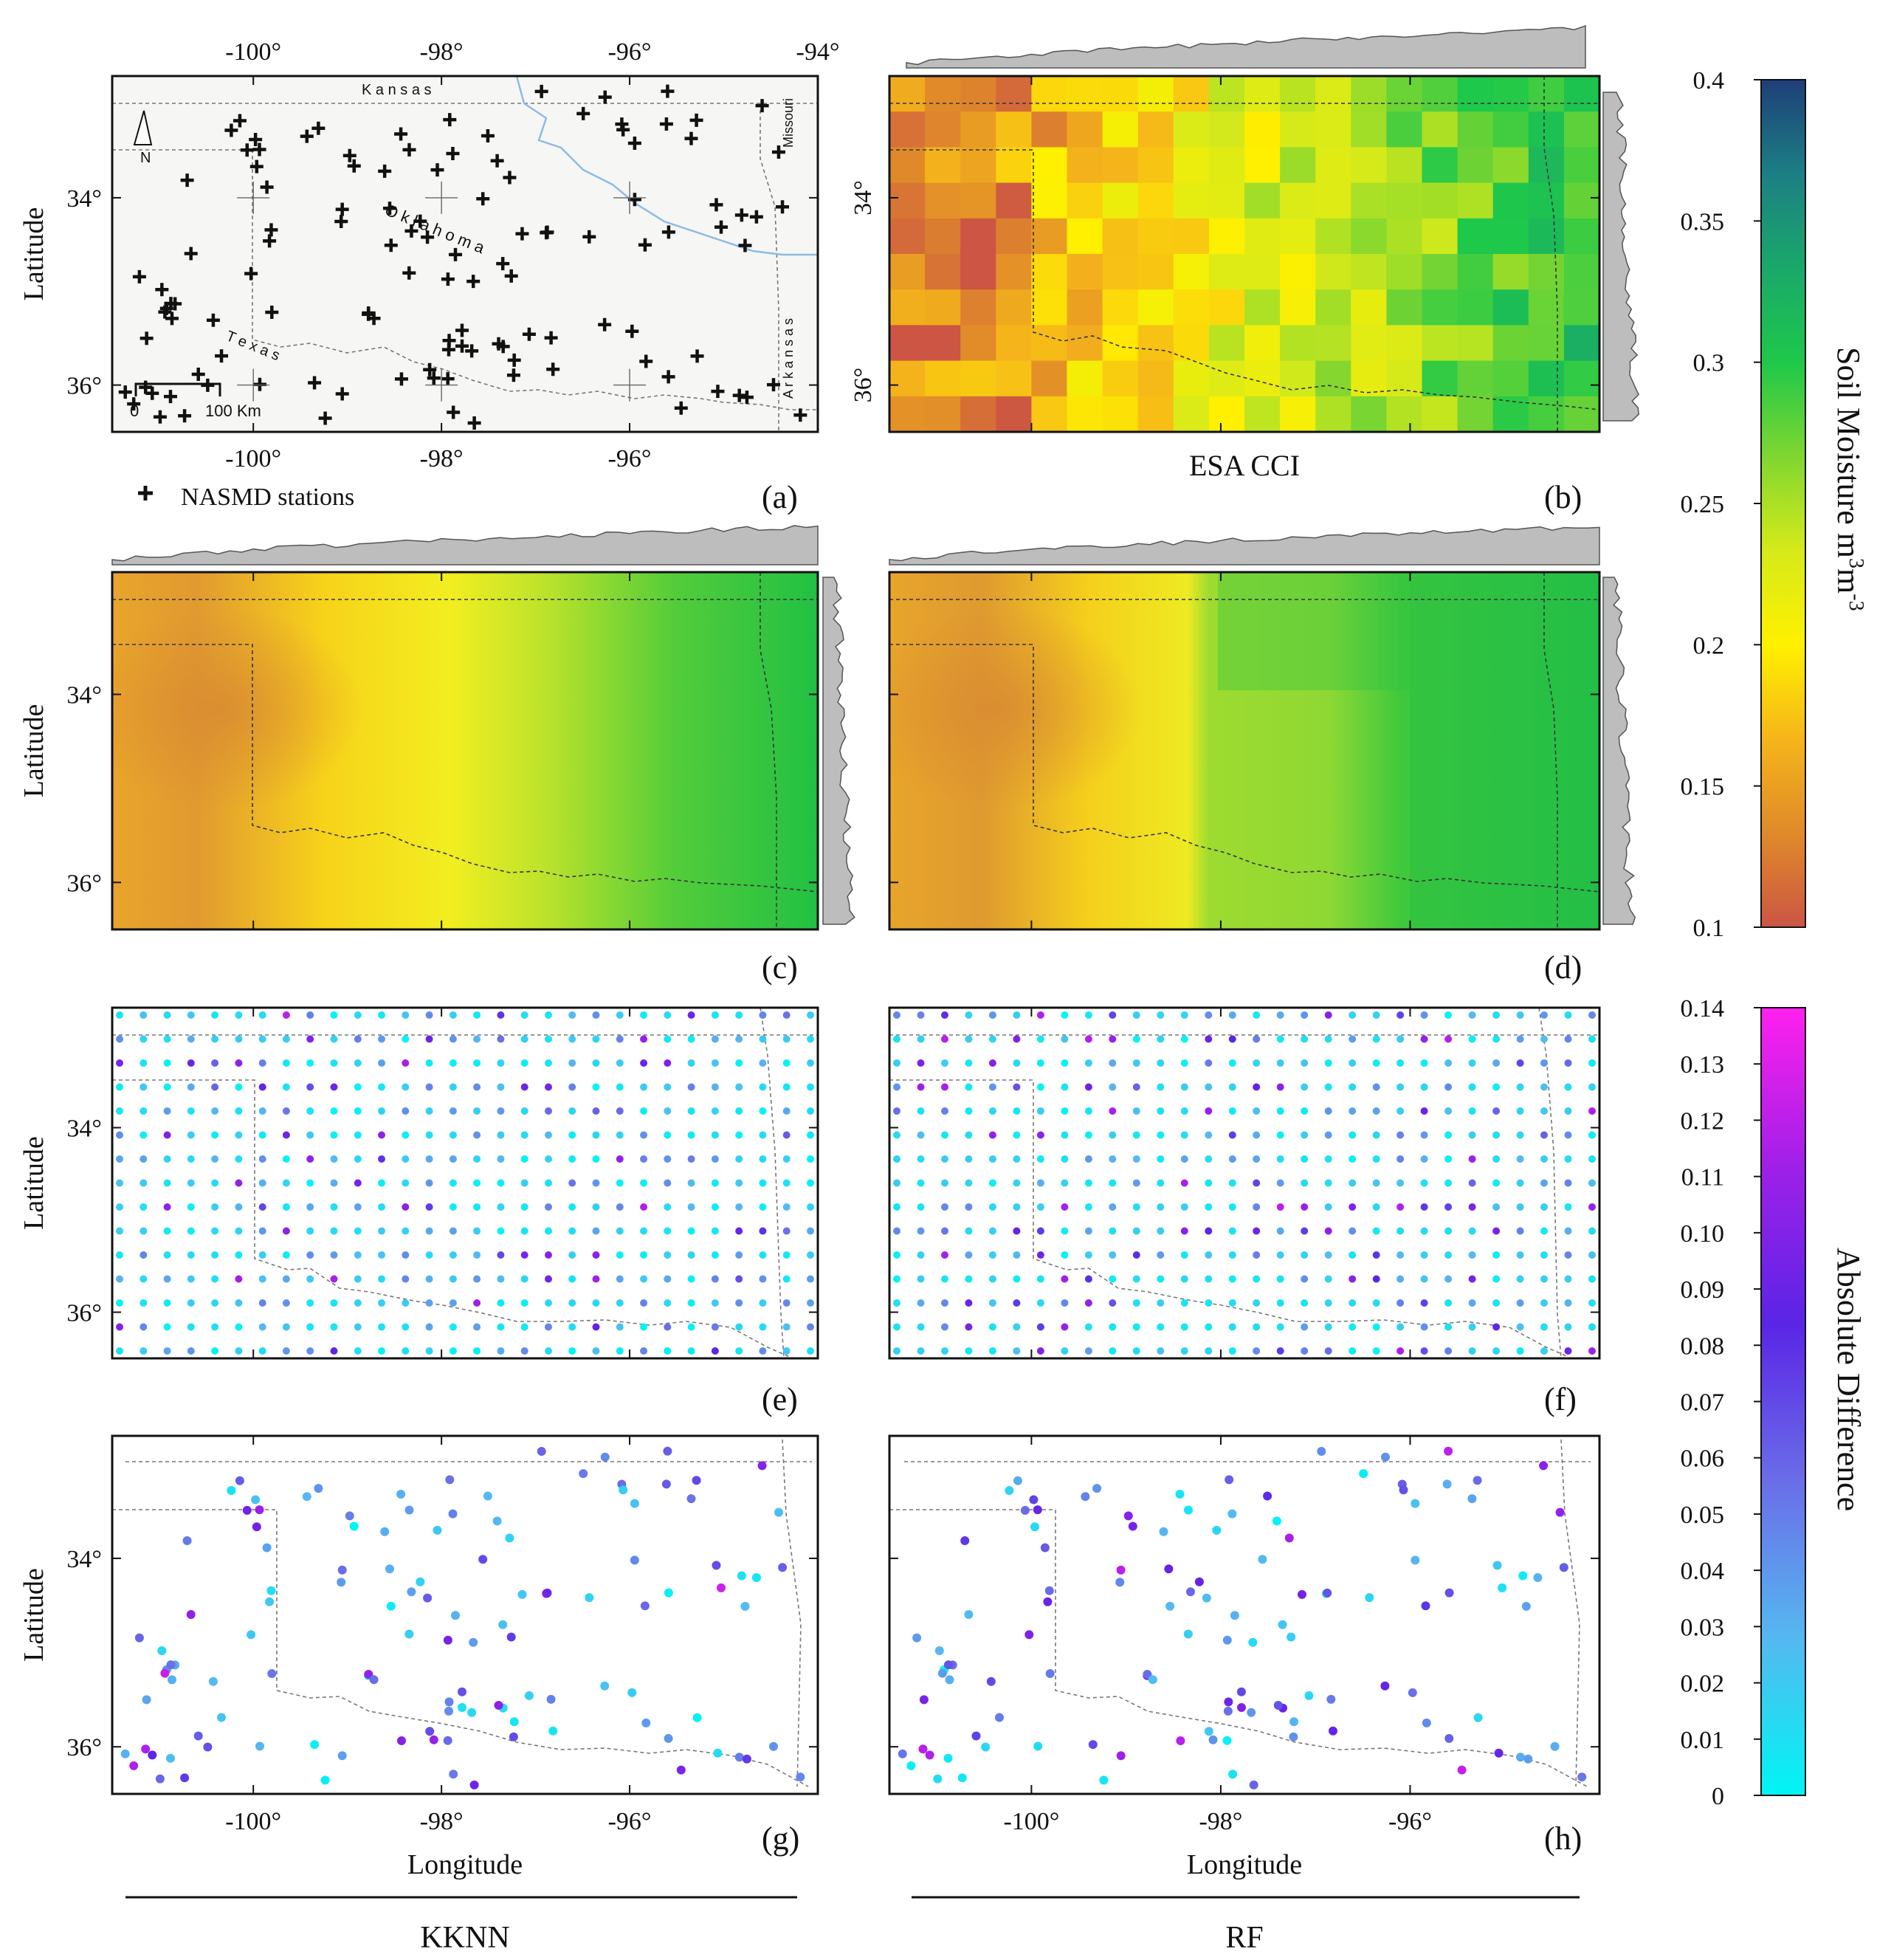 This screenshot has height=1960, width=1877. What do you see at coordinates (818, 52) in the screenshot?
I see `lon-tick-label: -94°` at bounding box center [818, 52].